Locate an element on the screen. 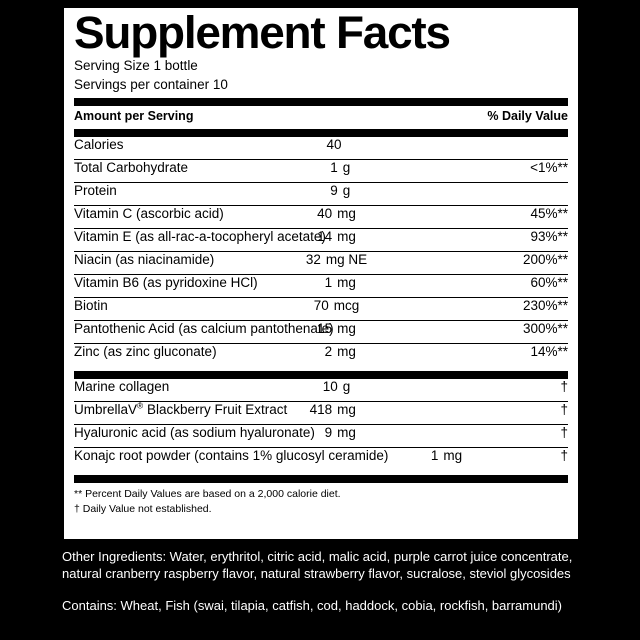 This screenshot has width=640, height=640. row-daily-value: 200%** is located at coordinates (542, 260).